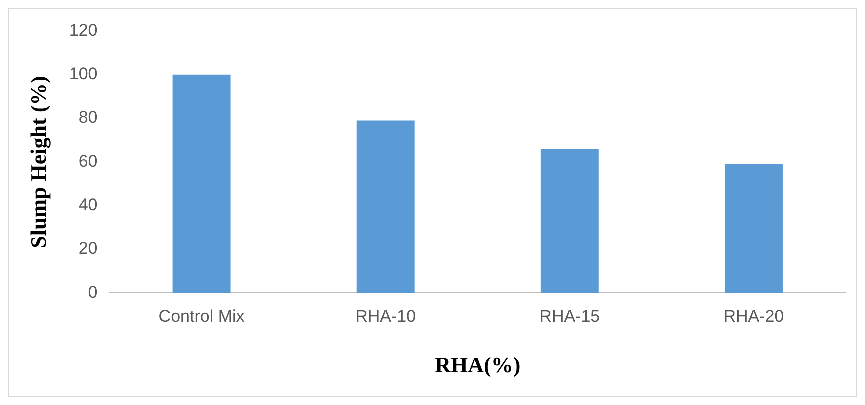 The image size is (865, 405). I want to click on y-tick-label: 20, so click(88, 248).